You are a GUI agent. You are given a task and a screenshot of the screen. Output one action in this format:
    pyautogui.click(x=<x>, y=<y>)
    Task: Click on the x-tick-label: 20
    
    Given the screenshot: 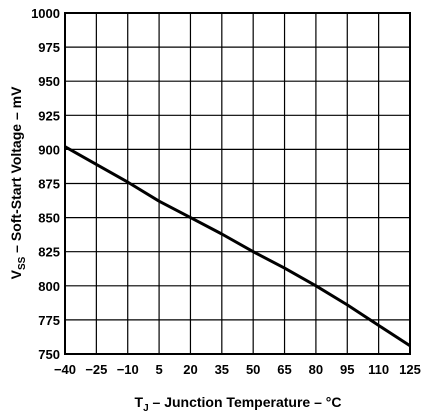 What is the action you would take?
    pyautogui.click(x=190, y=369)
    